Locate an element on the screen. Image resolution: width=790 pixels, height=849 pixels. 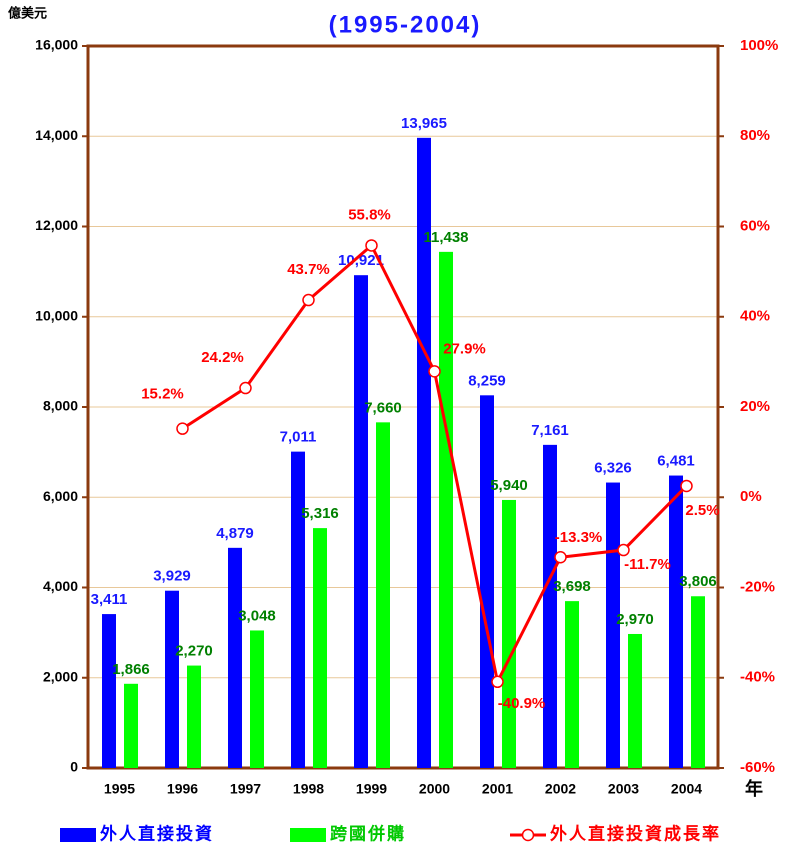
line-value-label: 43.7% is located at coordinates (308, 269).